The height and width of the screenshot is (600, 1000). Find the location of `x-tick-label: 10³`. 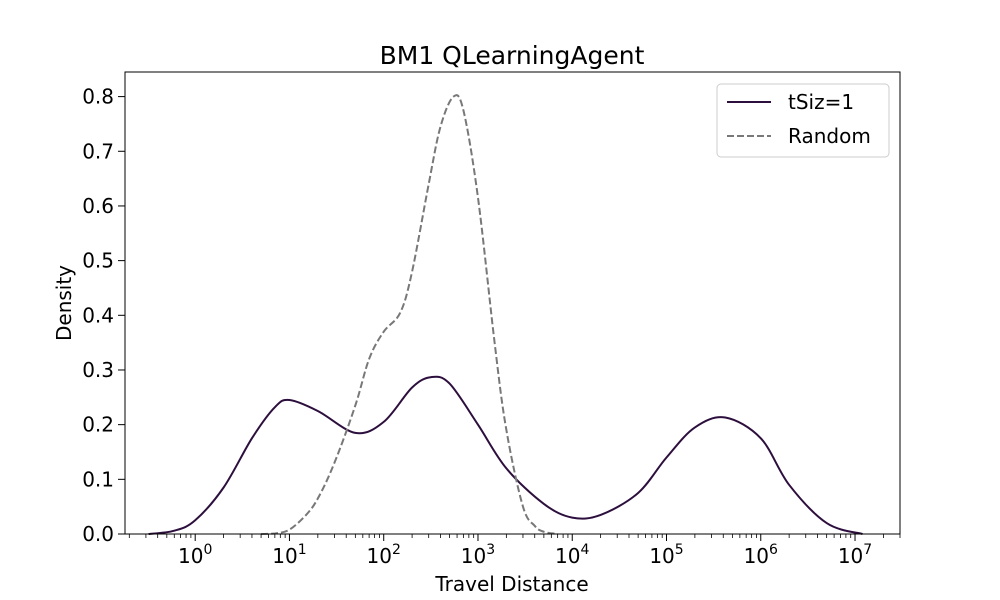

x-tick-label: 10³ is located at coordinates (478, 555).